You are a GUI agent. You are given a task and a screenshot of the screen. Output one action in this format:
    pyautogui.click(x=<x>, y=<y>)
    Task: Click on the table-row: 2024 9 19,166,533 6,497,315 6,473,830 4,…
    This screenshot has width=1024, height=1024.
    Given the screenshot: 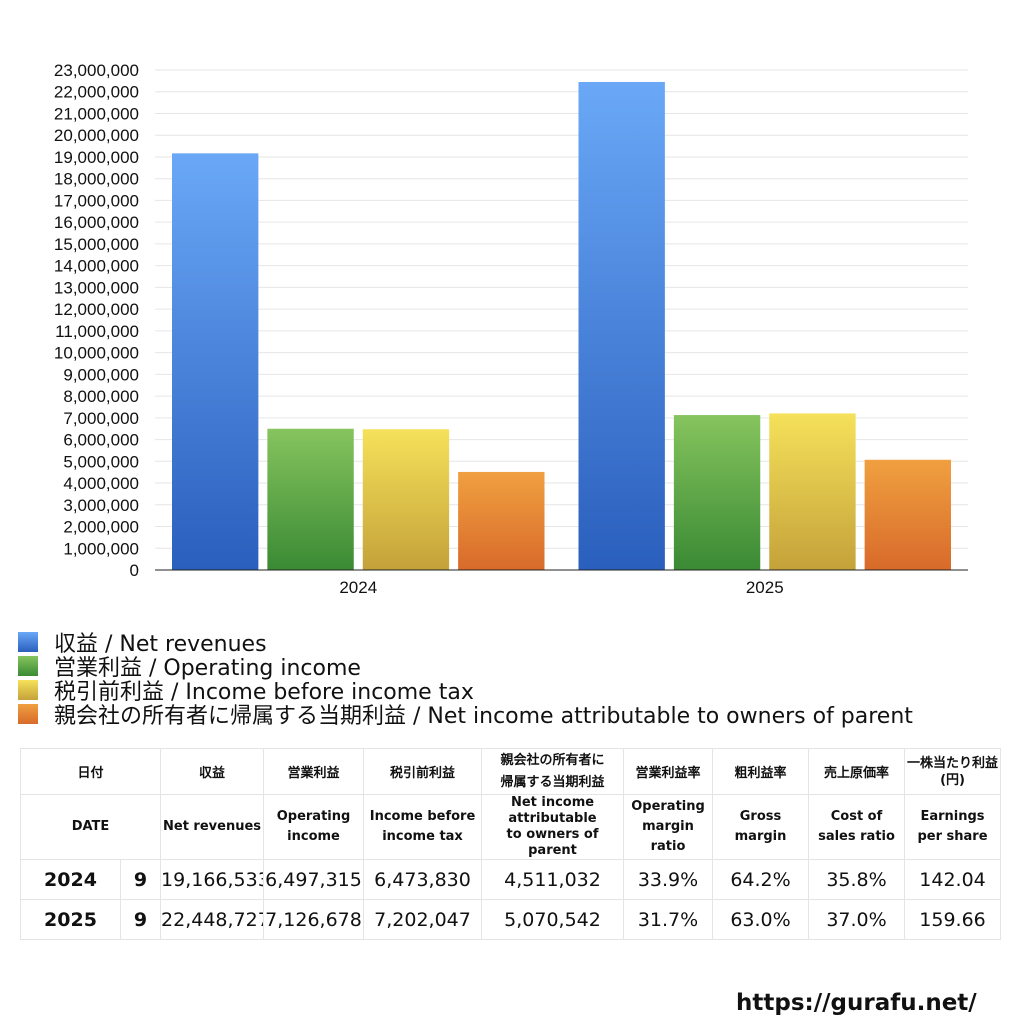 What is the action you would take?
    pyautogui.click(x=511, y=879)
    